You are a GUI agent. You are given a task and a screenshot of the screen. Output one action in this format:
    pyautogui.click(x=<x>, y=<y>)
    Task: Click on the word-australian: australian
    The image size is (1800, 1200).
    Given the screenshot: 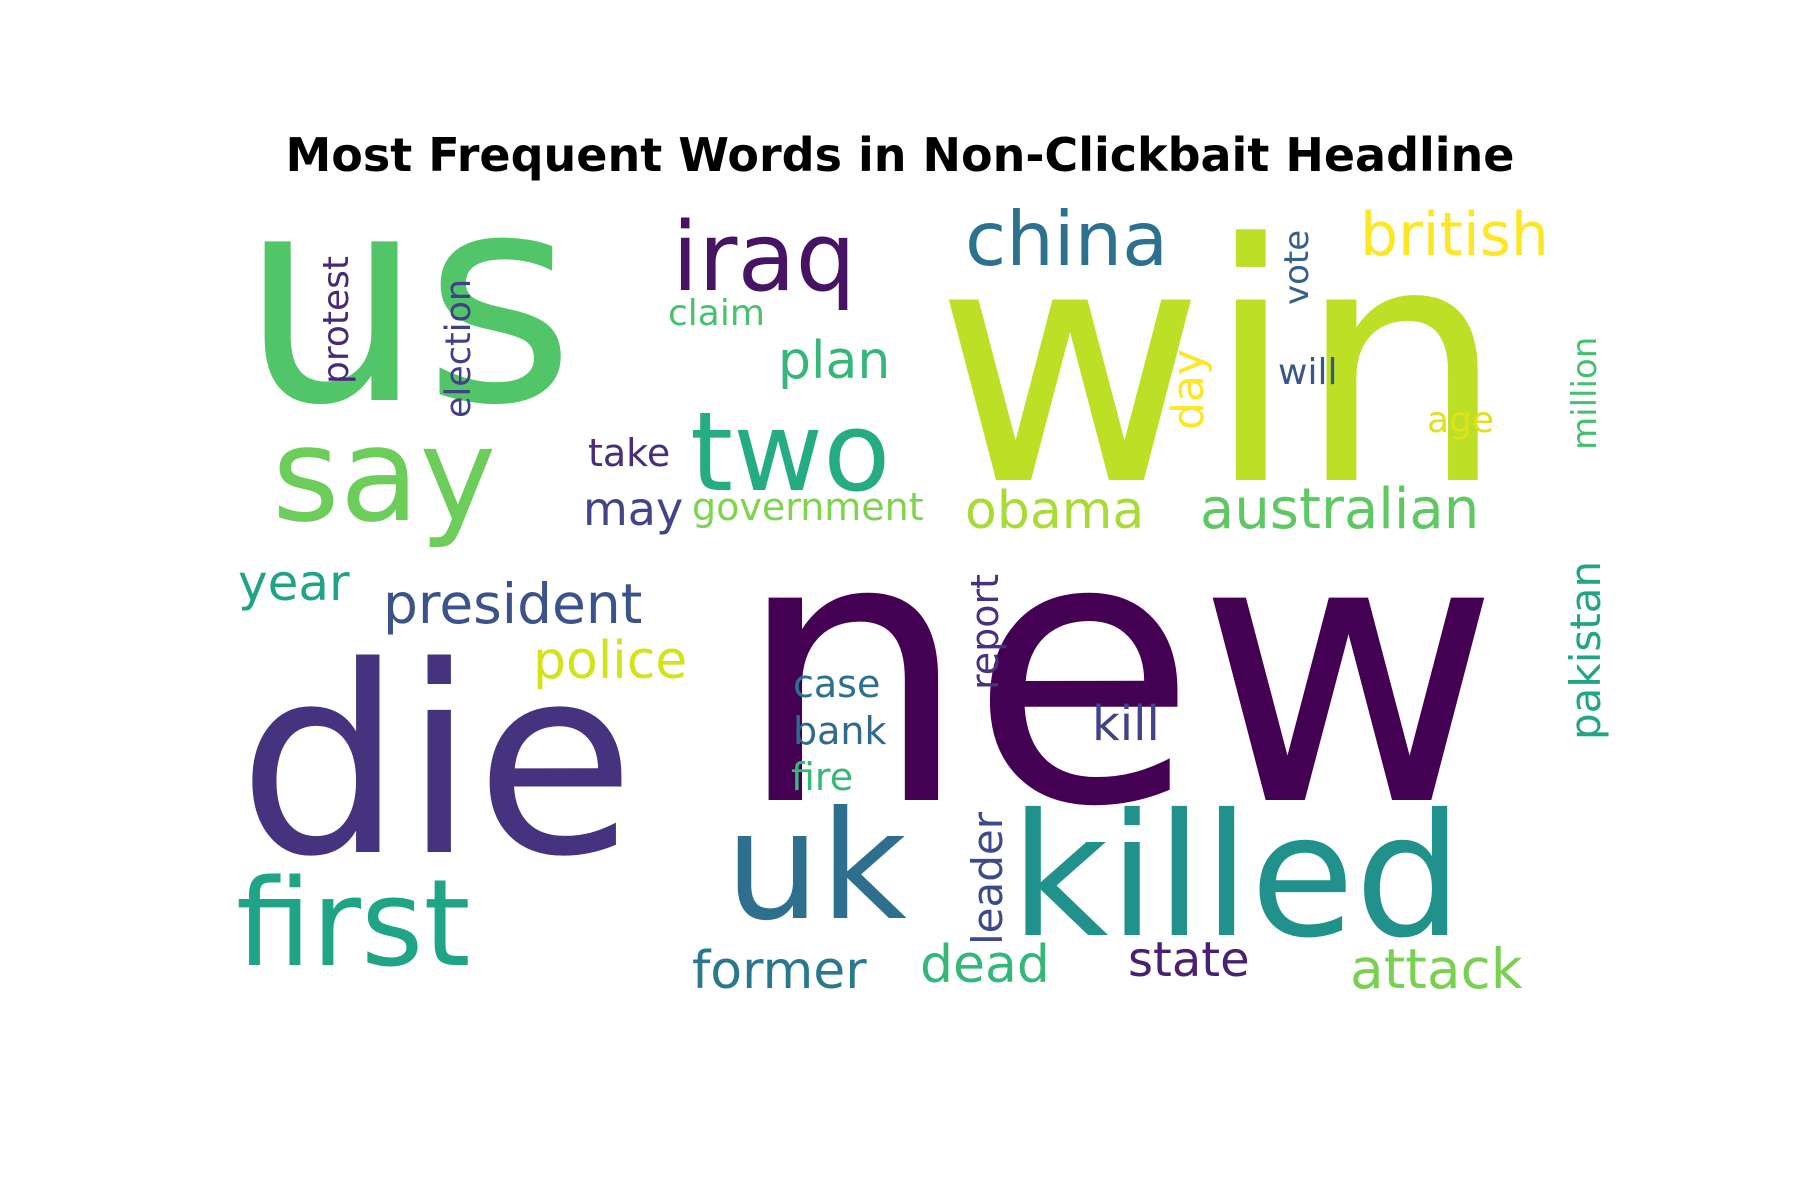 What is the action you would take?
    pyautogui.click(x=1339, y=509)
    